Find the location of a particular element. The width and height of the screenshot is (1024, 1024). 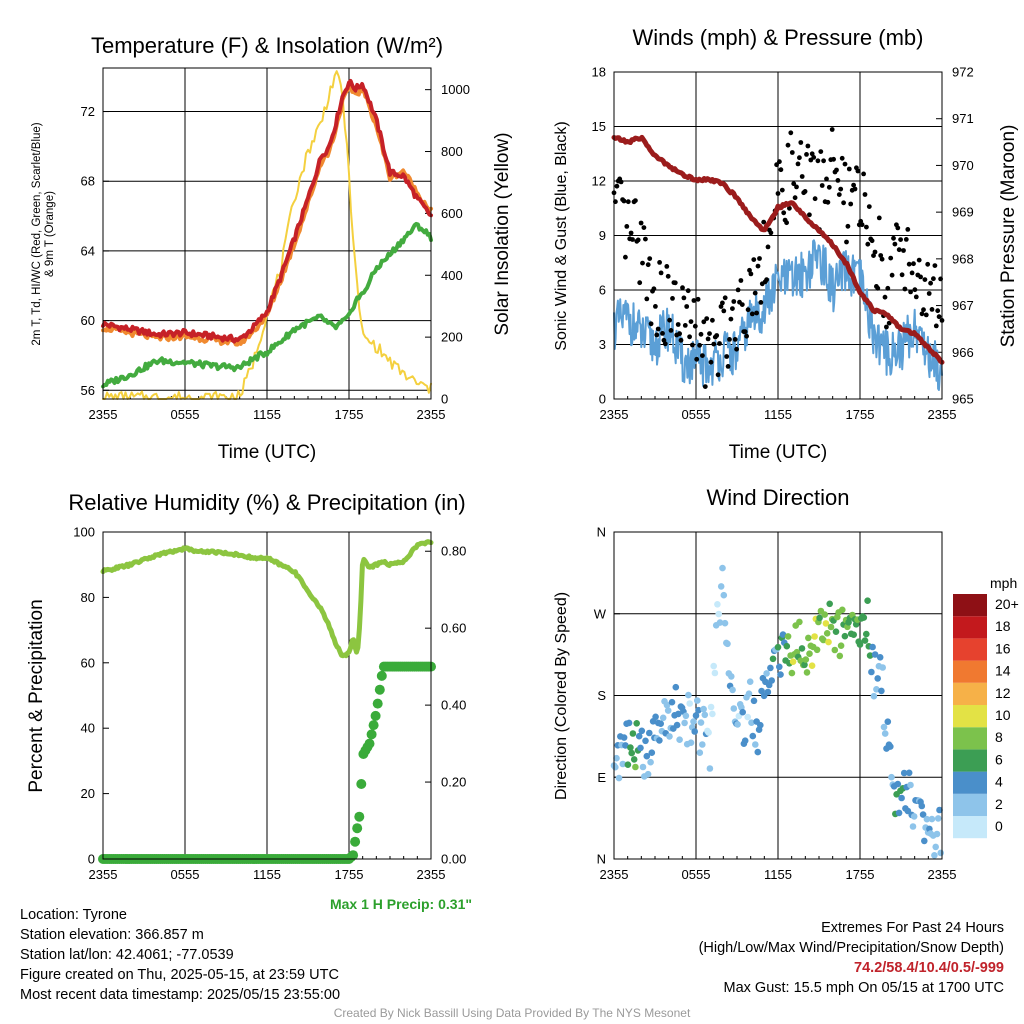

latlon-text: Station lat/lon: 42.4061; -77.0539 is located at coordinates (127, 955).